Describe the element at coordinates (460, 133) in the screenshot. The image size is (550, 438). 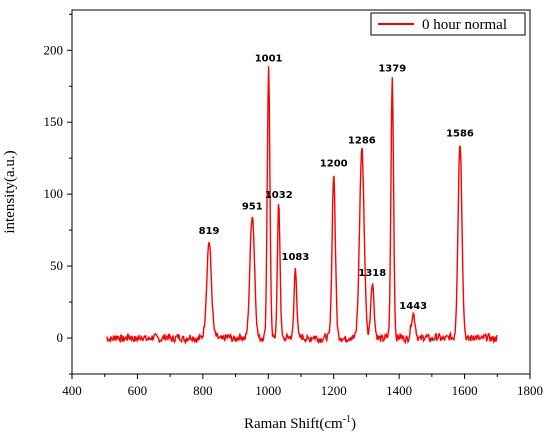
I see `peak-label: 1586` at that location.